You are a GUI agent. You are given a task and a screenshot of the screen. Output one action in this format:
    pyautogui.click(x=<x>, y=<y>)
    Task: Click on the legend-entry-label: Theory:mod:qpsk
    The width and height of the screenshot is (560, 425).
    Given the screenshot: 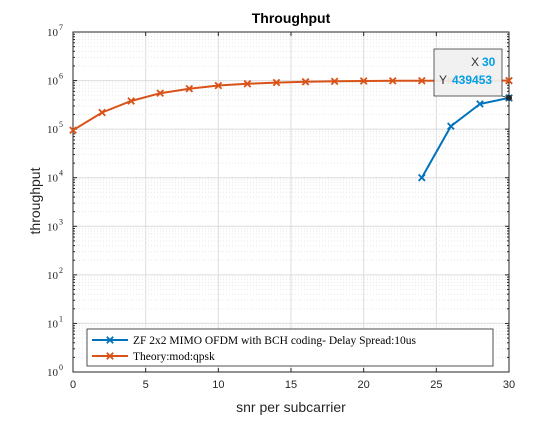 What is the action you would take?
    pyautogui.click(x=174, y=357)
    